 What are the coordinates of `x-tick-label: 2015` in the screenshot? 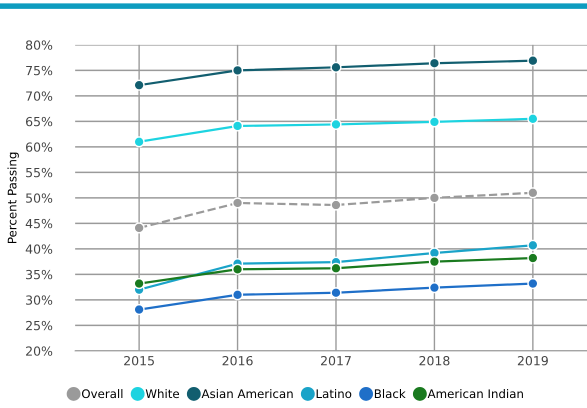 It's located at (139, 361).